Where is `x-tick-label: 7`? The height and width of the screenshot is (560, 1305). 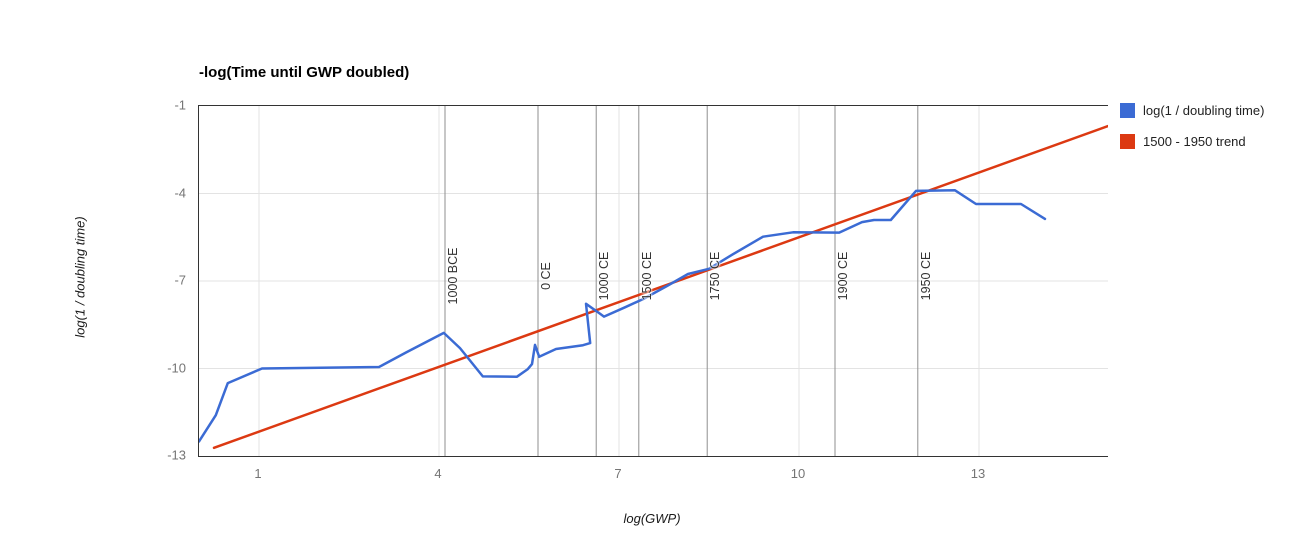 x-tick-label: 7 is located at coordinates (618, 473).